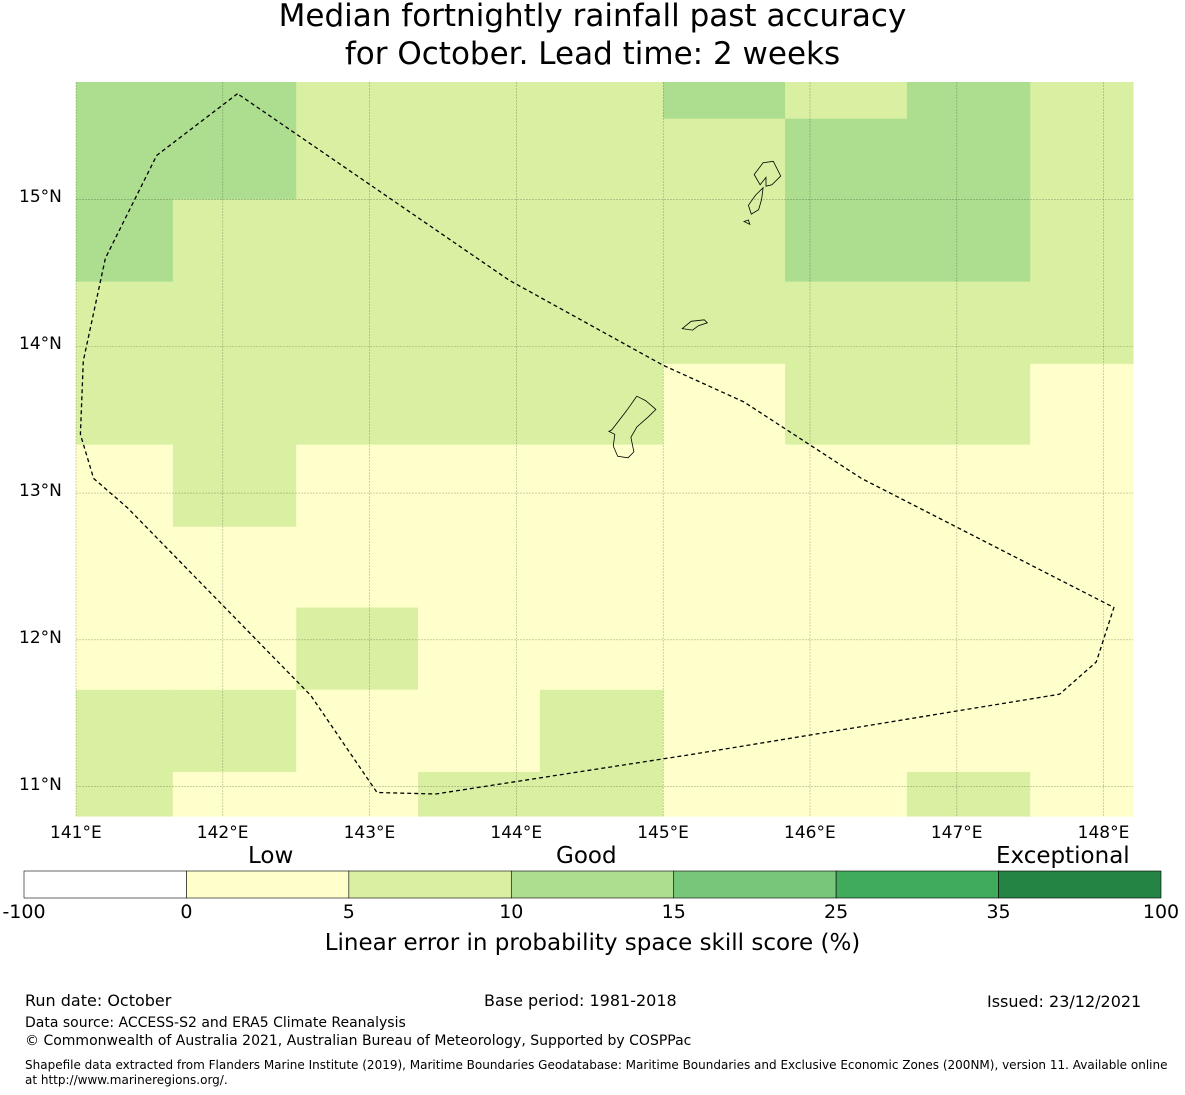 The width and height of the screenshot is (1185, 1095). Describe the element at coordinates (186, 912) in the screenshot. I see `colorbar-tick-label: 0` at that location.